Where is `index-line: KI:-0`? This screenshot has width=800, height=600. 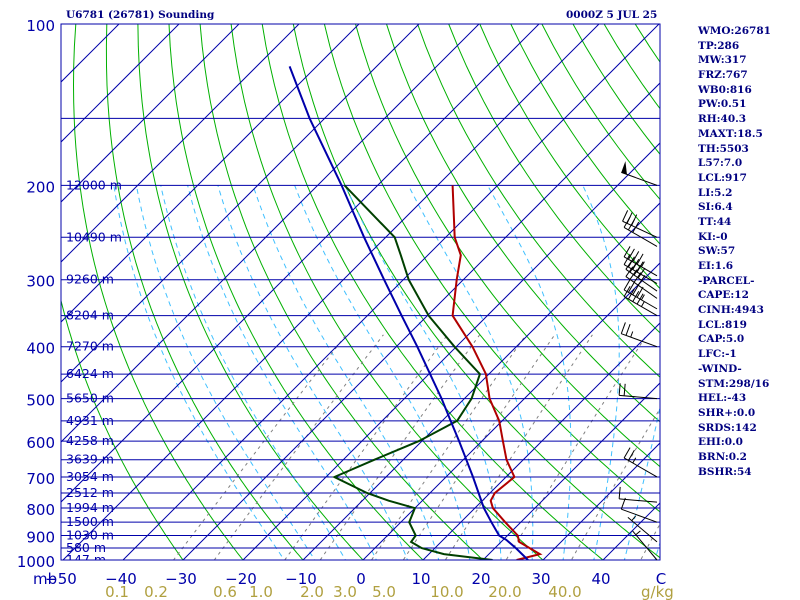 index-line: KI:-0 is located at coordinates (713, 236).